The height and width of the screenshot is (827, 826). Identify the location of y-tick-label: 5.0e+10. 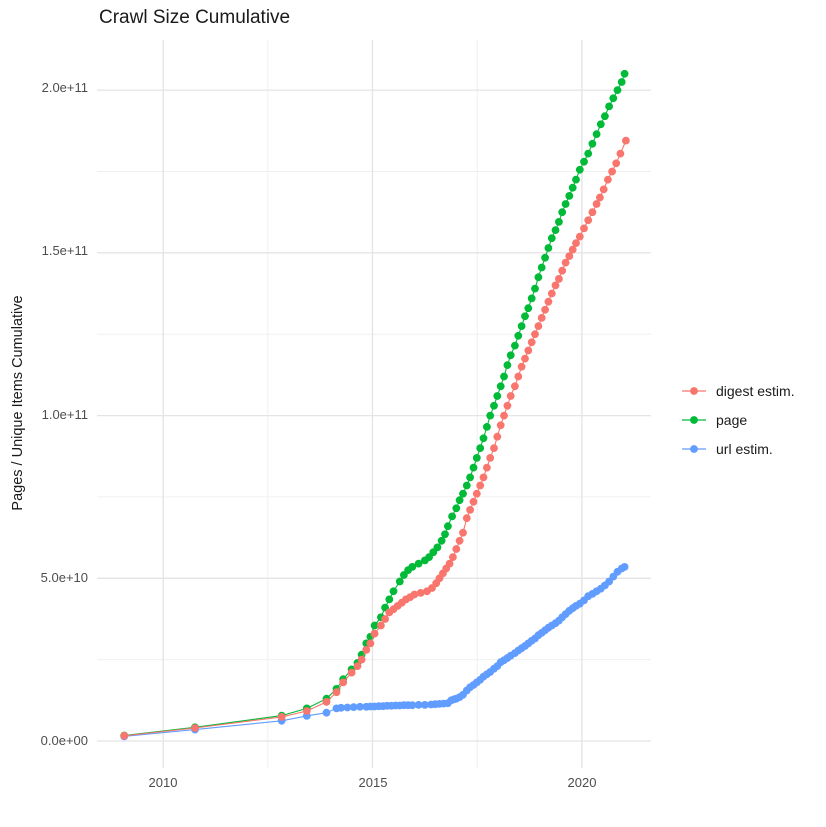
(64, 577).